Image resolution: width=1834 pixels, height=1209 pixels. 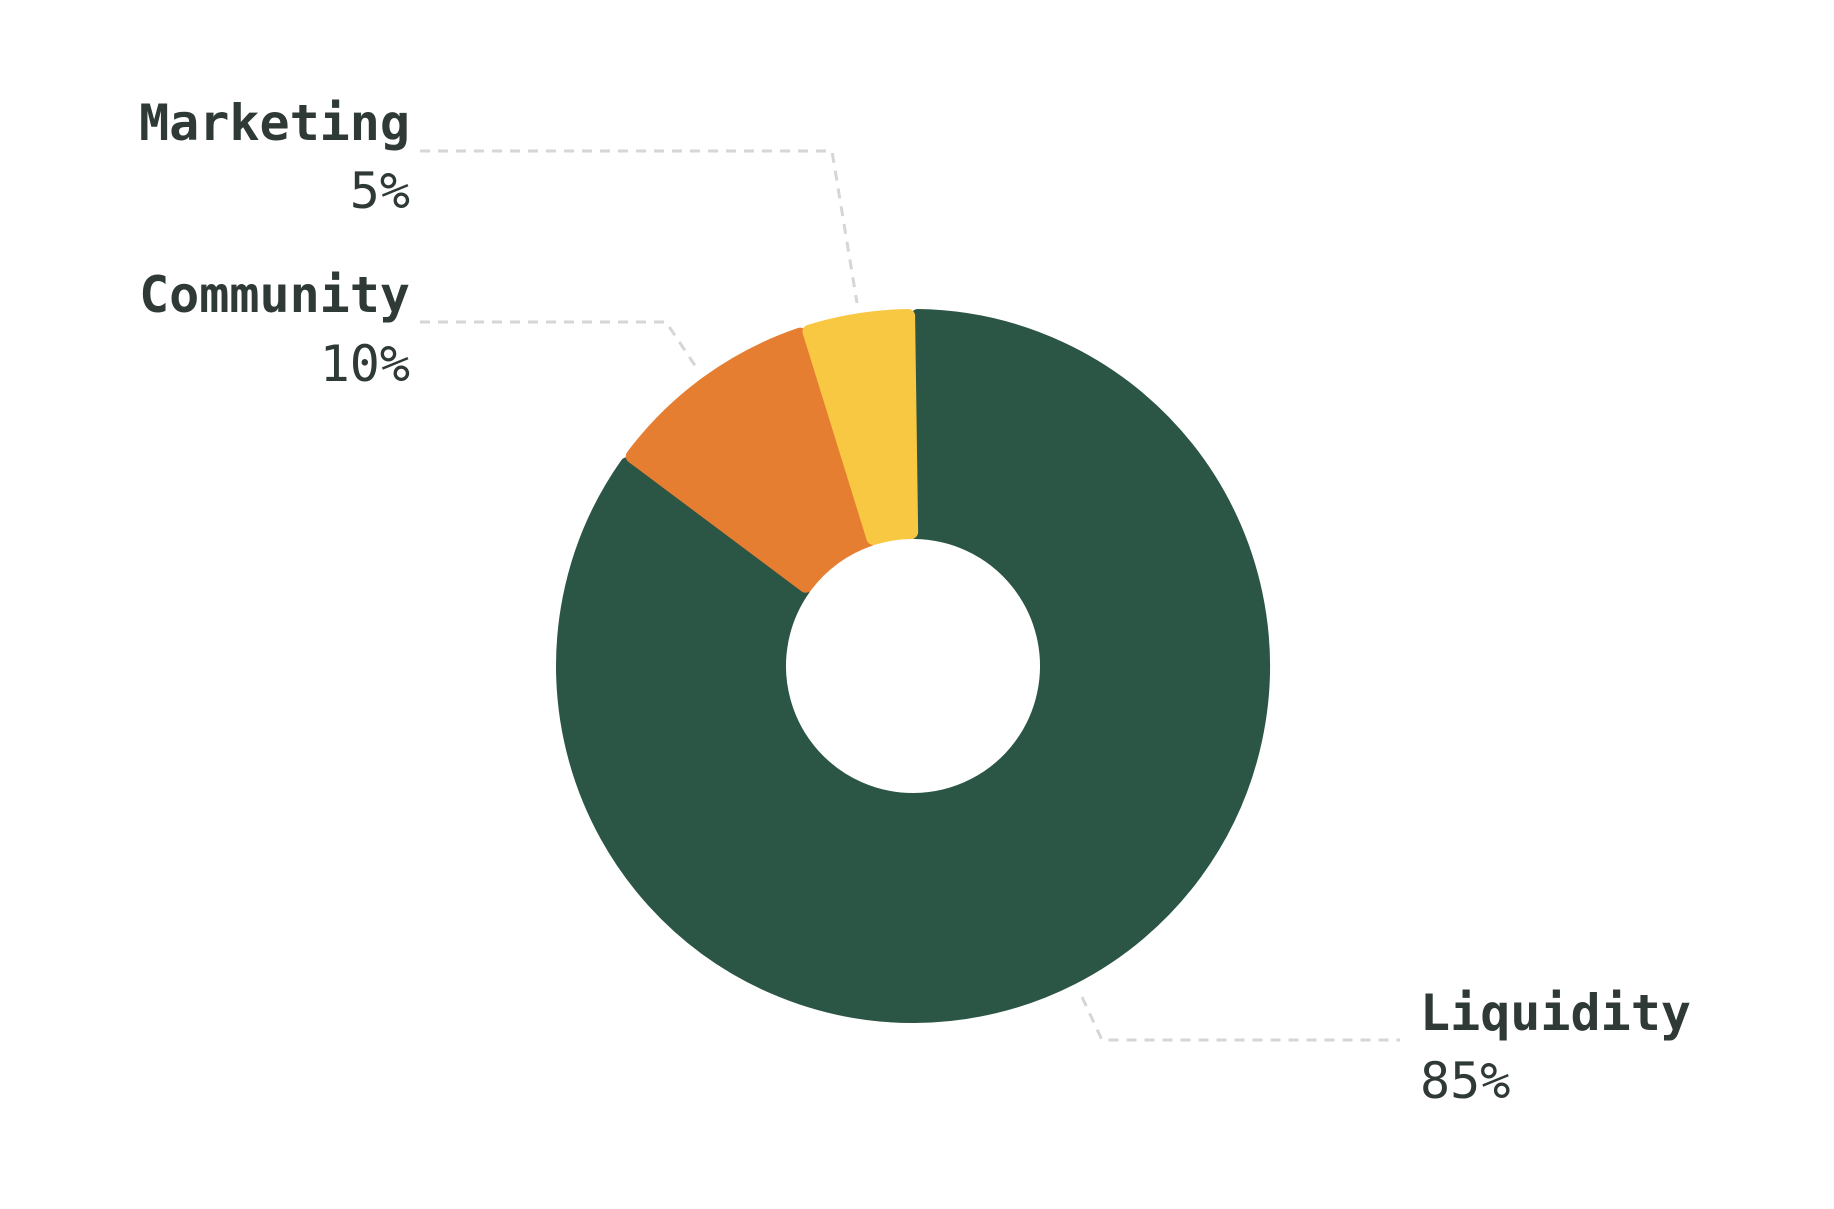 What do you see at coordinates (639, 226) in the screenshot?
I see `leader-line-marketing` at bounding box center [639, 226].